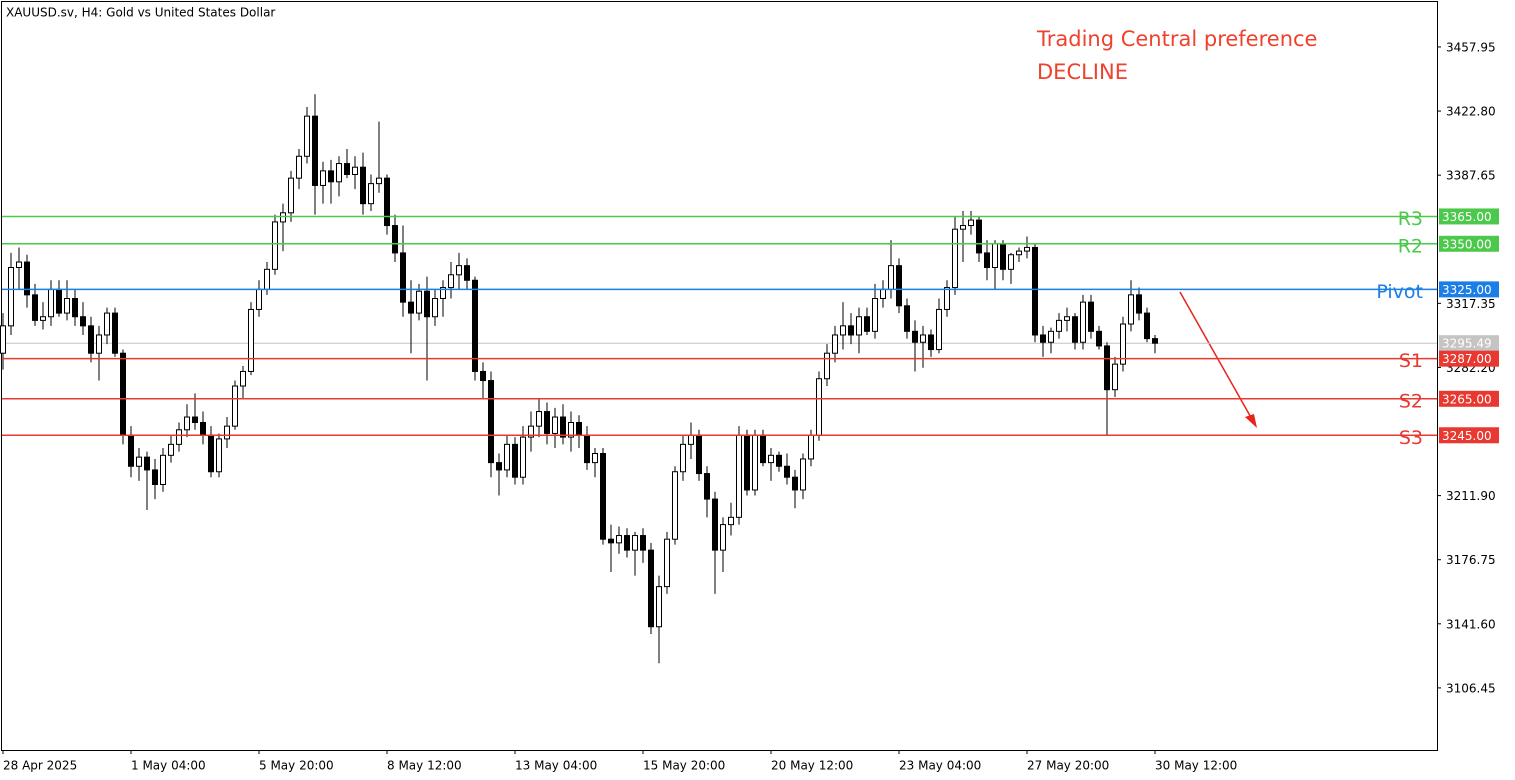  Describe the element at coordinates (1467, 244) in the screenshot. I see `level-label: 3350.00` at that location.